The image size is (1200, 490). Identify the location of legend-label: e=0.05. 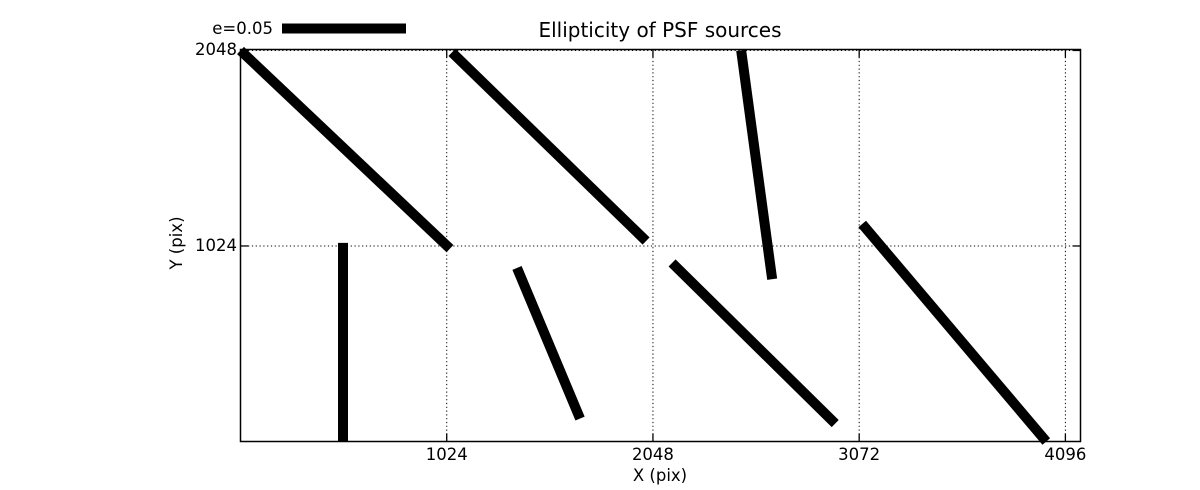
(242, 28).